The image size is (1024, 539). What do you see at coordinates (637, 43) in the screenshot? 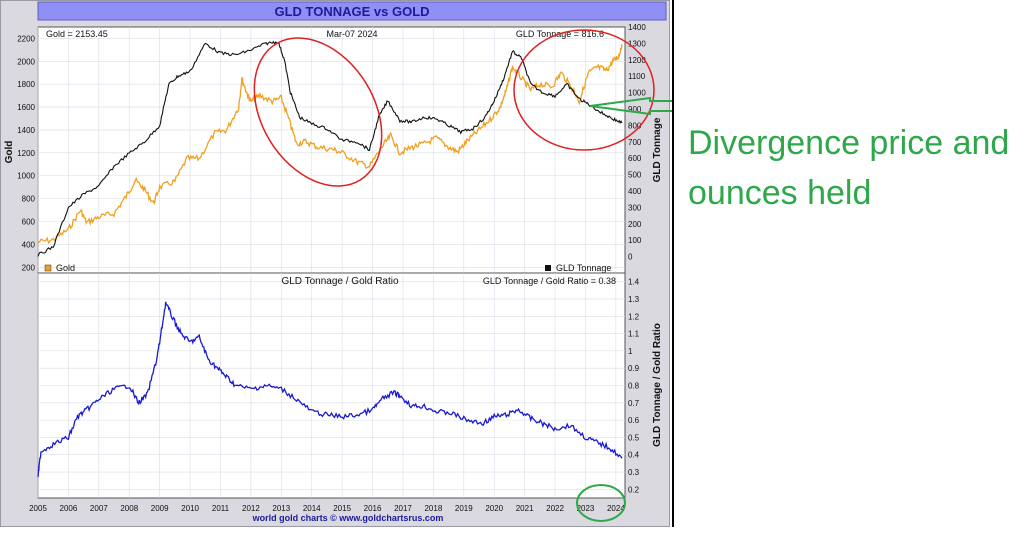
I see `tonnage-tick-label: 1300` at bounding box center [637, 43].